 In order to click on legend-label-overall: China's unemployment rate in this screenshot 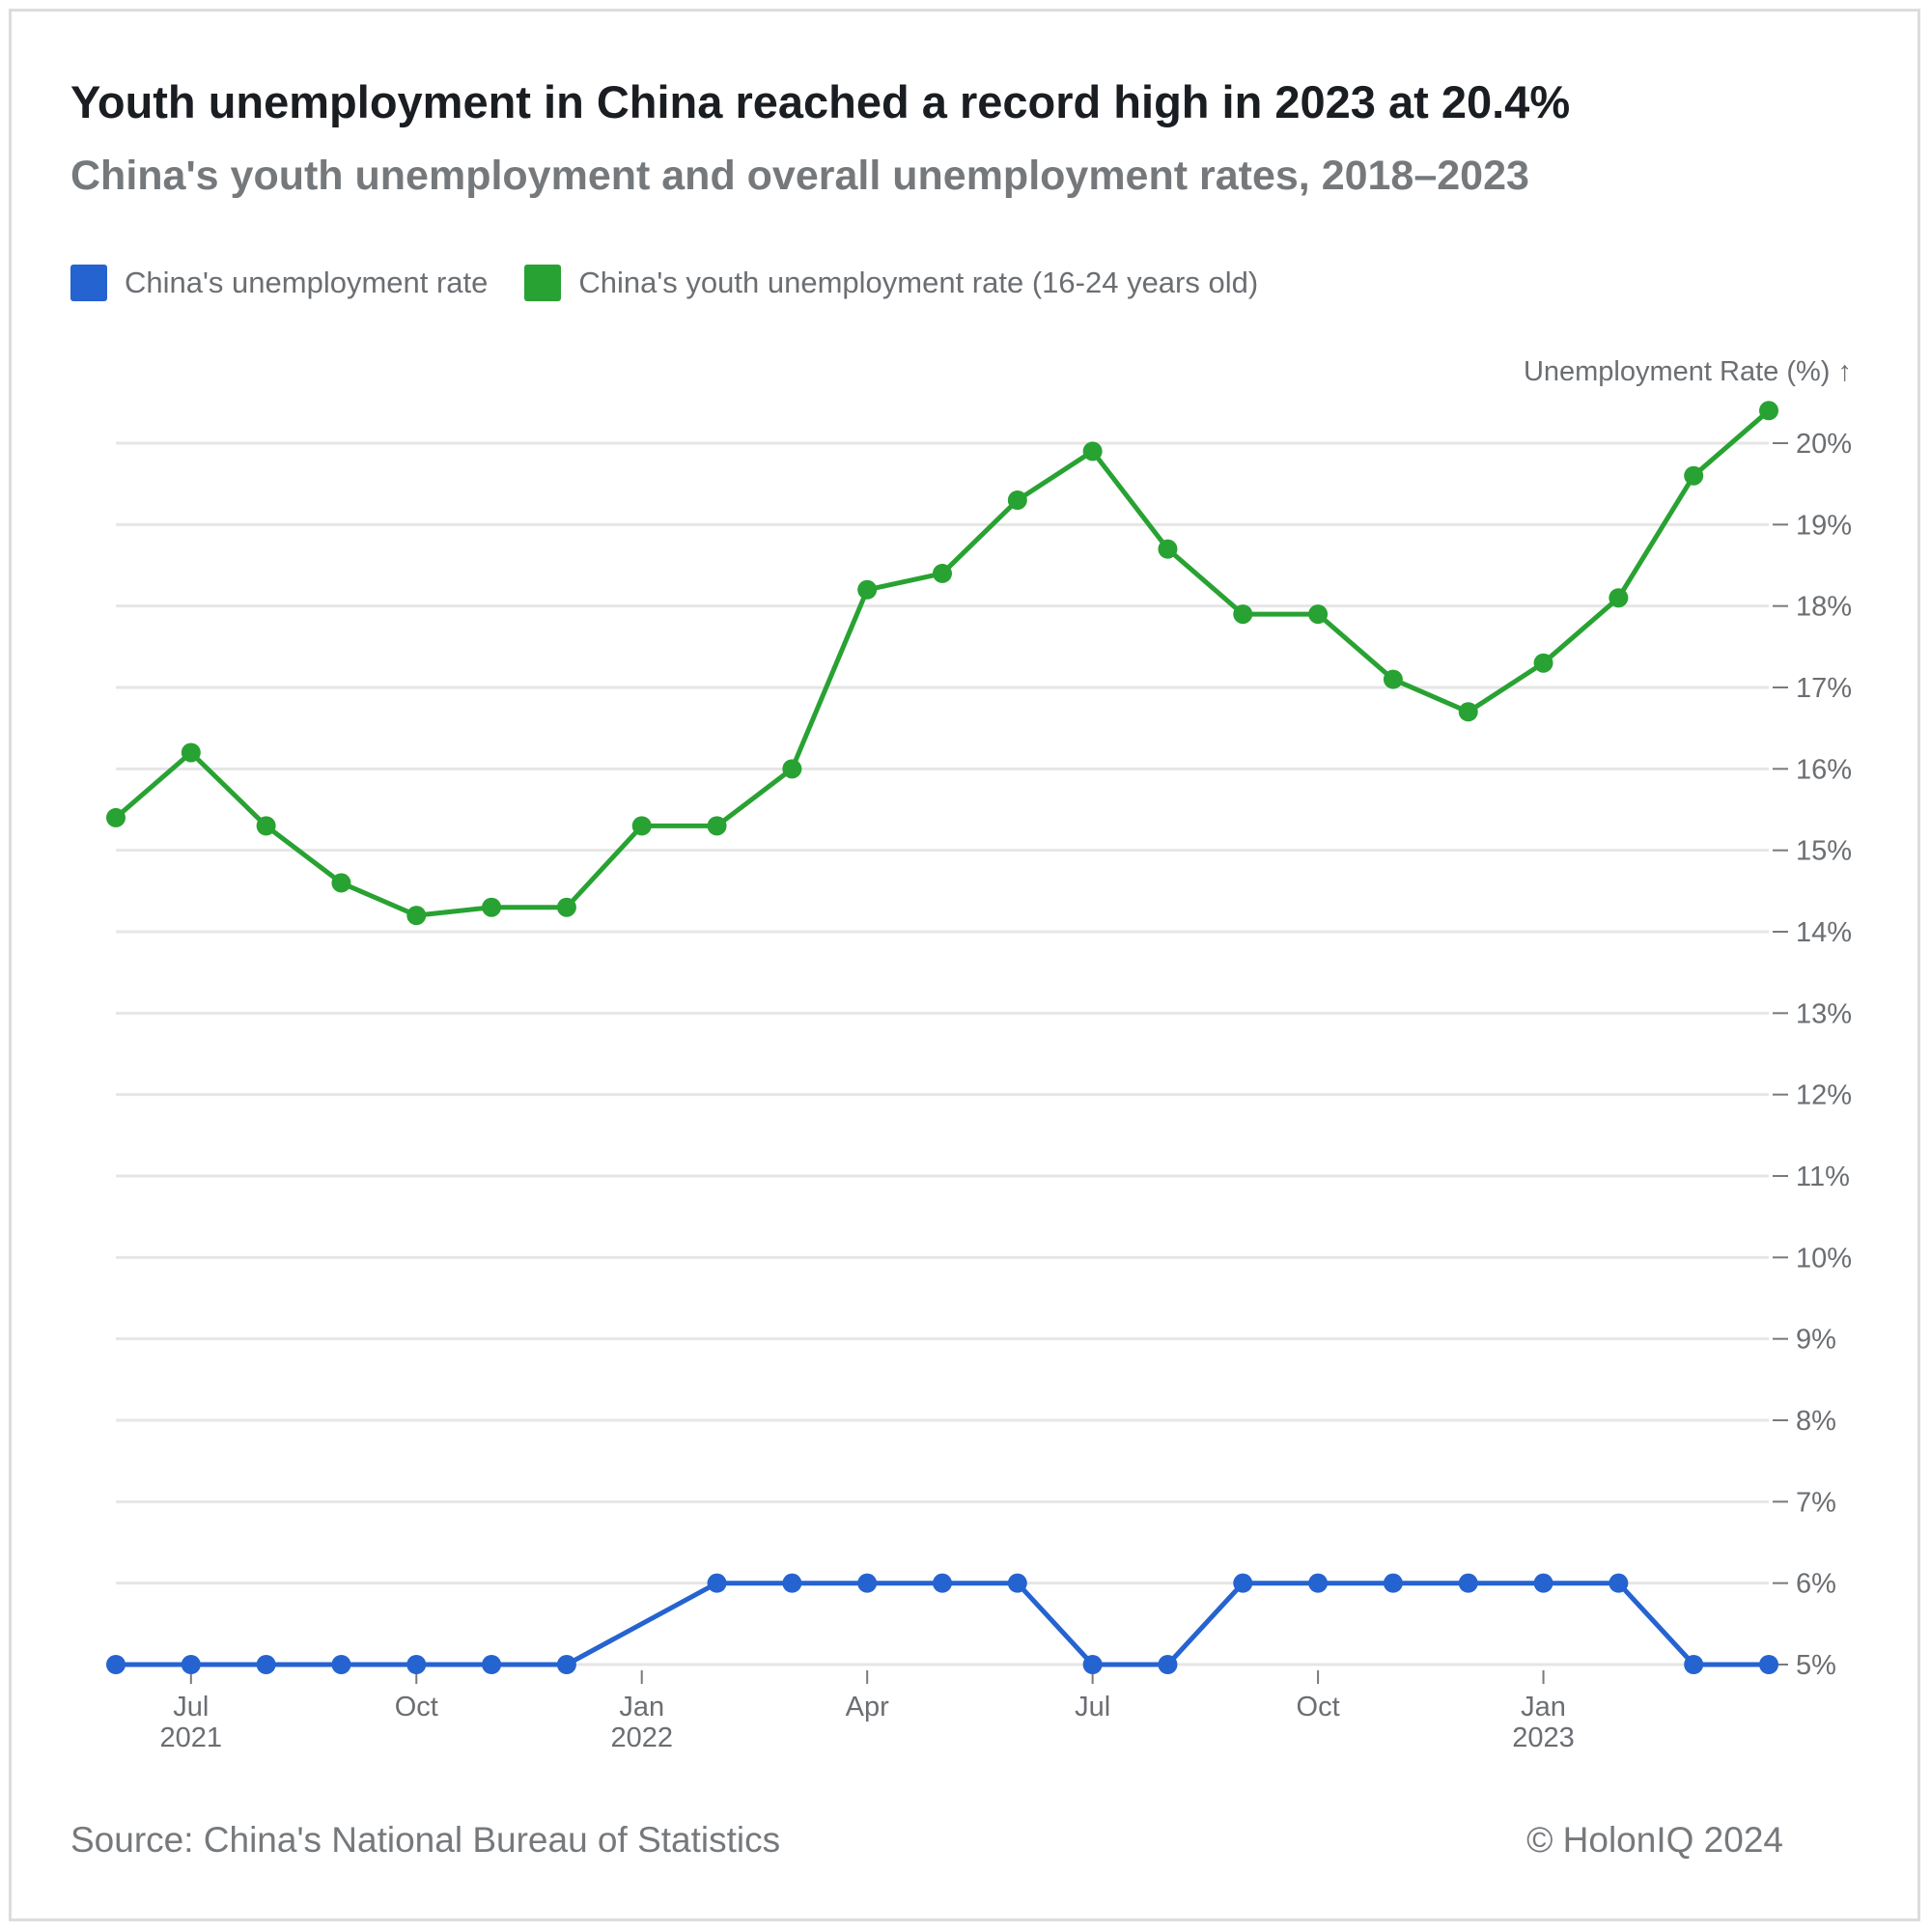, I will do `click(307, 282)`.